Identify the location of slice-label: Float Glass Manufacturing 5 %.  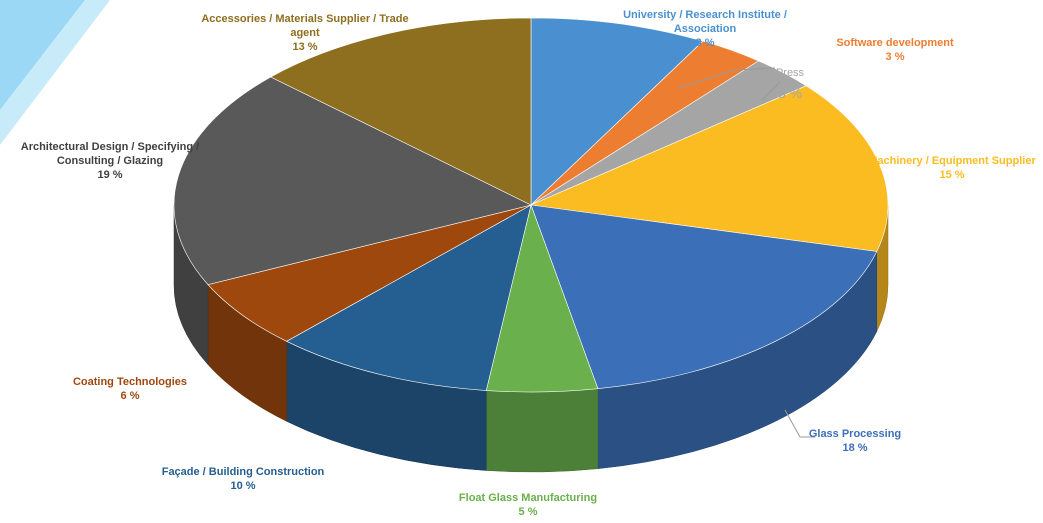
(528, 505).